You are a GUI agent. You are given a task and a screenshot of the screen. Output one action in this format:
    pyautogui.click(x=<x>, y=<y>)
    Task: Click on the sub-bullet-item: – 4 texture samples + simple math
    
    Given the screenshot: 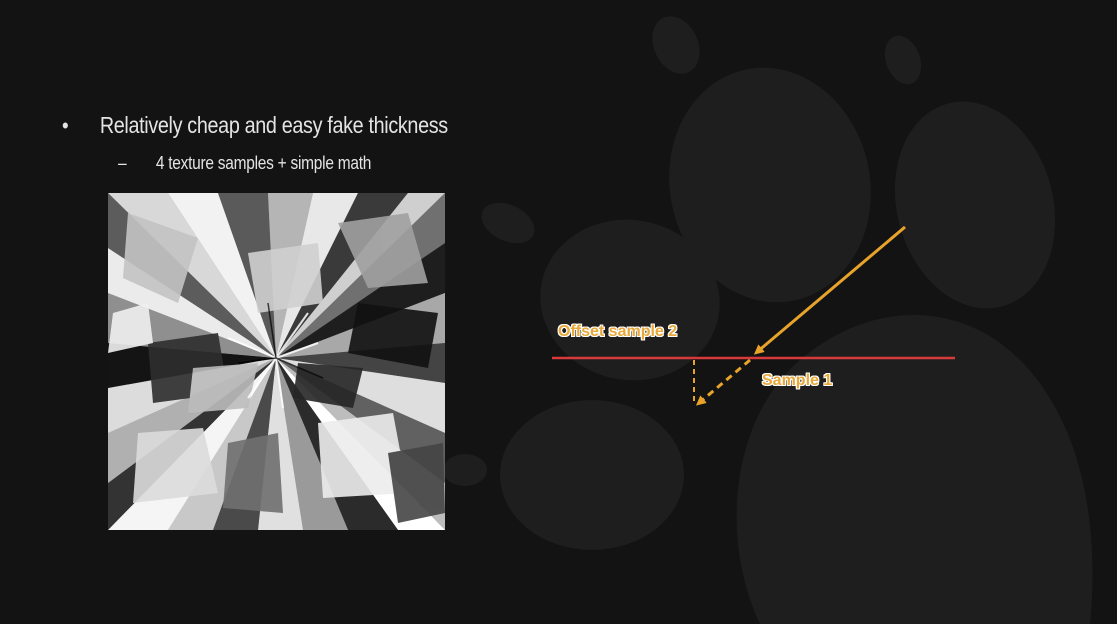 What is the action you would take?
    pyautogui.click(x=244, y=163)
    